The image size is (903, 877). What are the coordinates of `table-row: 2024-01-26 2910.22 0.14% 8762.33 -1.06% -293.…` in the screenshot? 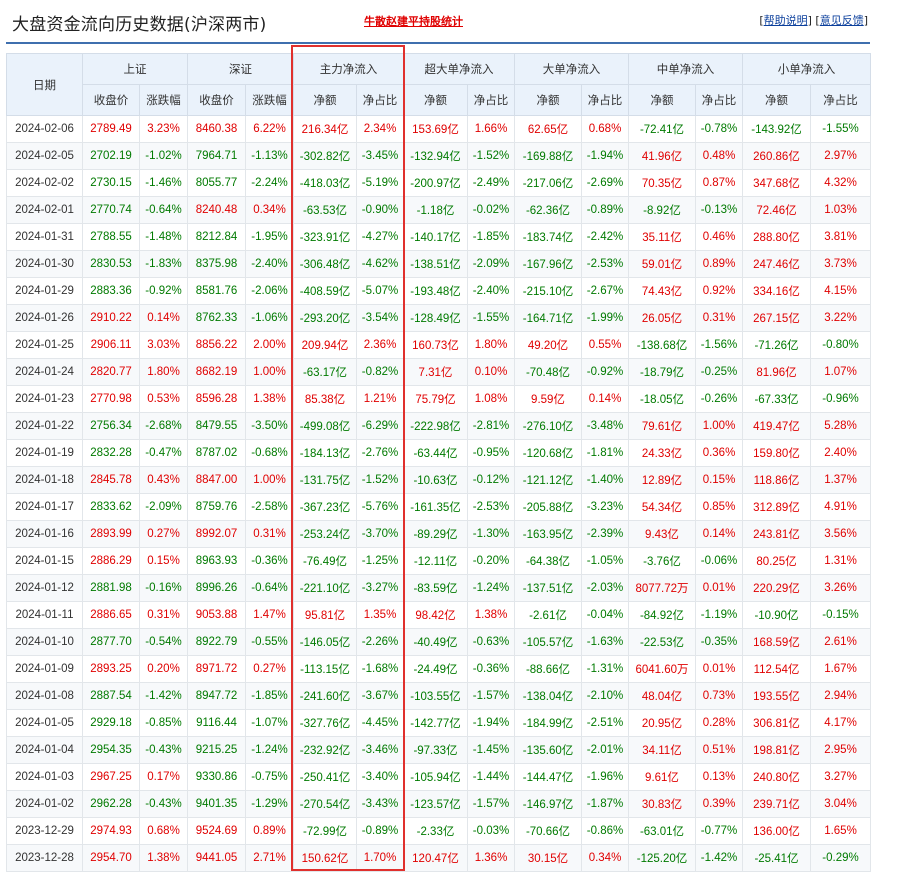 It's located at (438, 318).